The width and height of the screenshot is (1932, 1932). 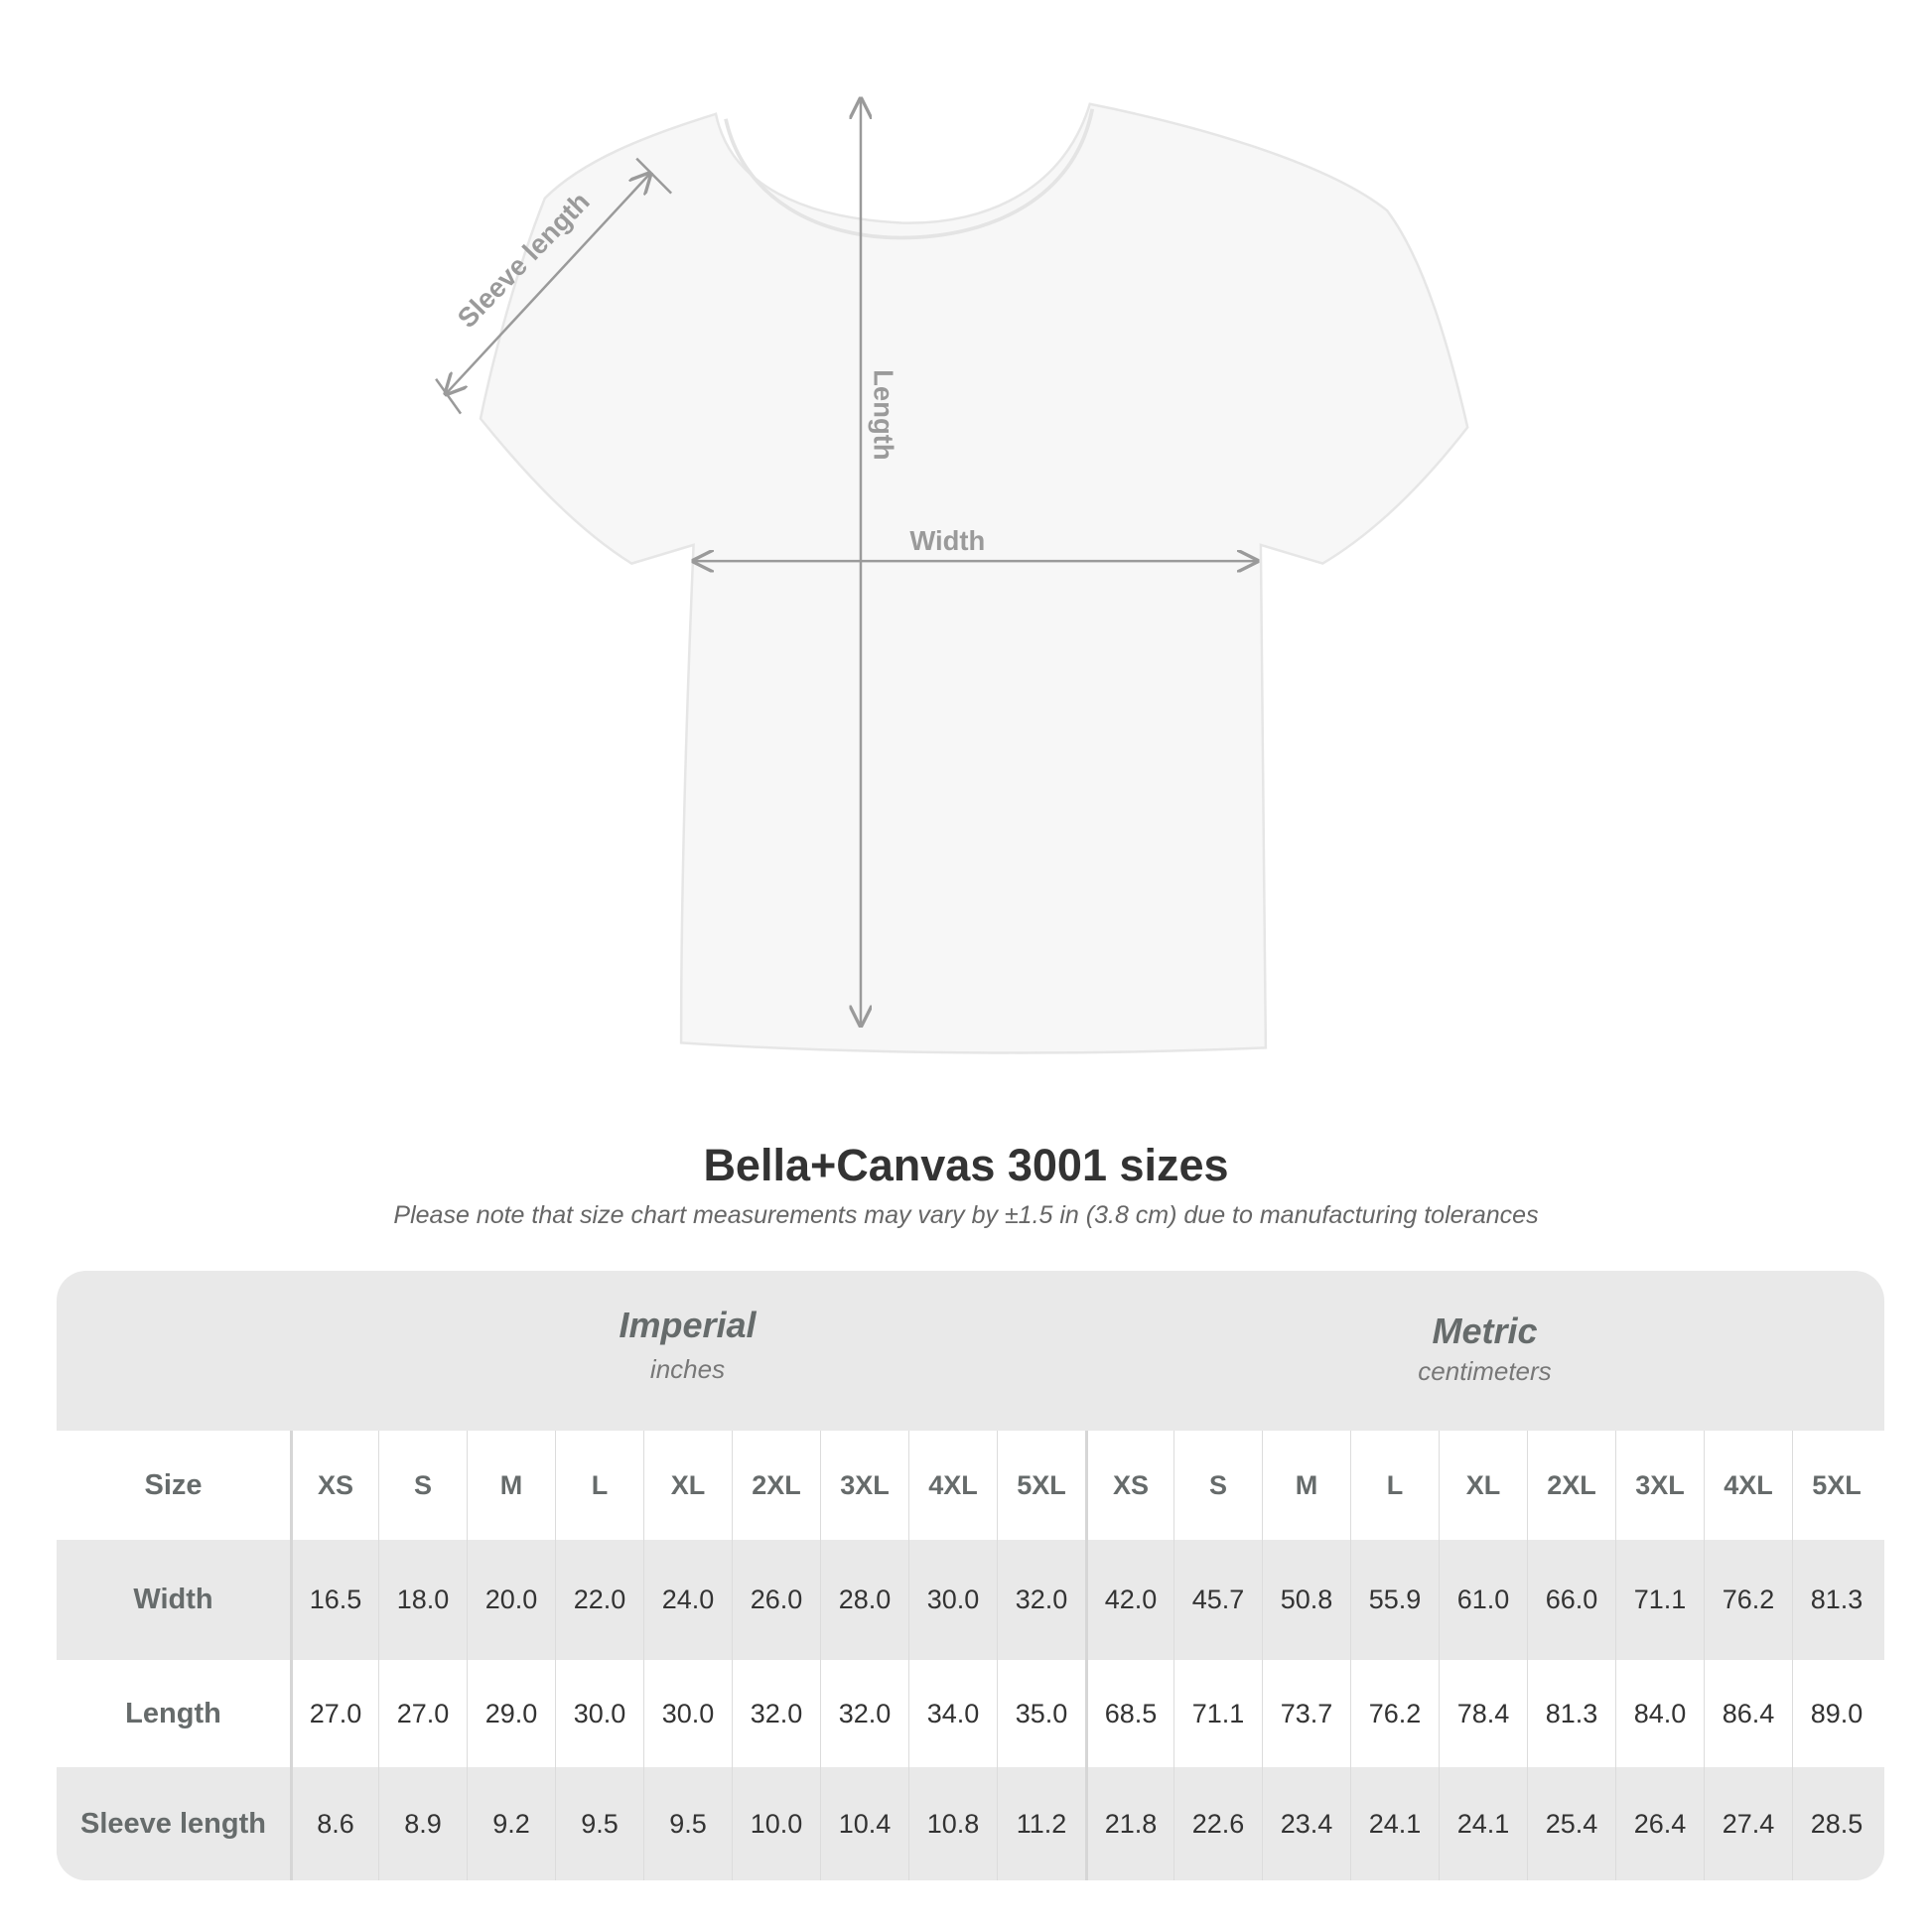 What do you see at coordinates (688, 1325) in the screenshot?
I see `imperial-title: Imperial` at bounding box center [688, 1325].